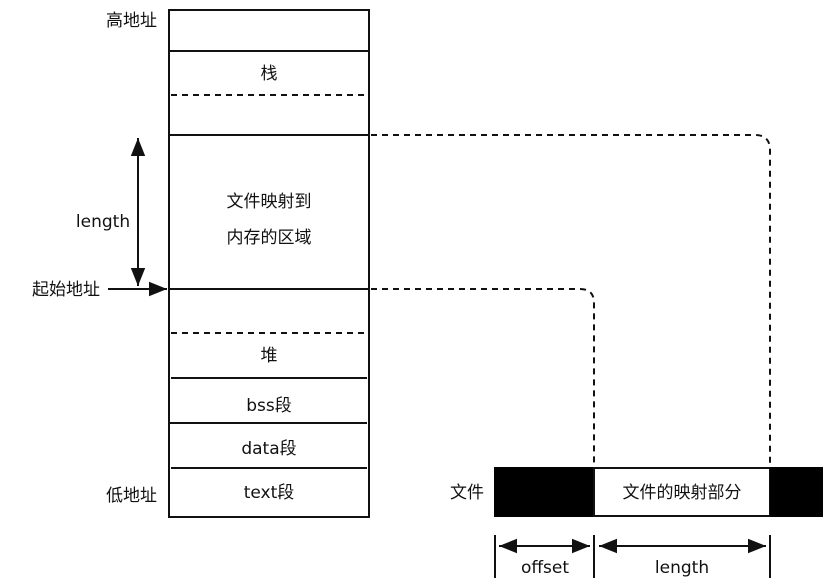 Image resolution: width=833 pixels, height=588 pixels. I want to click on file-length-label: length, so click(682, 568).